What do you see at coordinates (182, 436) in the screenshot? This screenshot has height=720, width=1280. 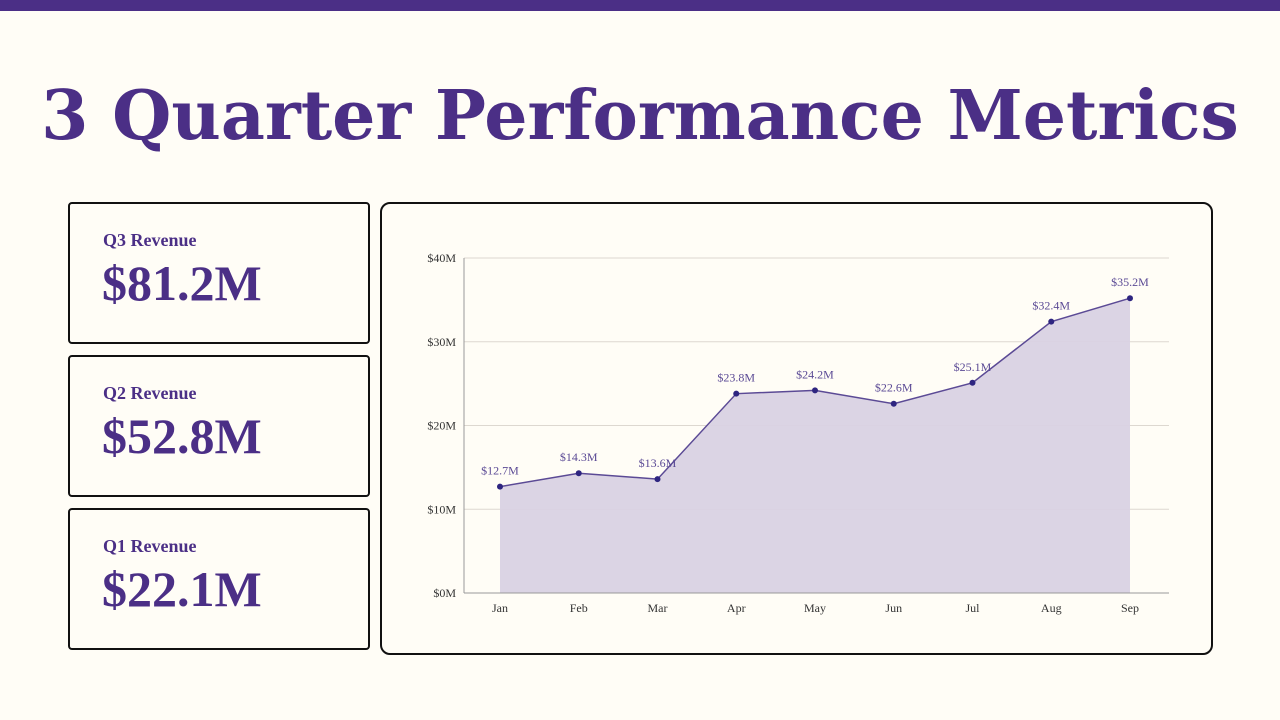 I see `kpi-value: $52.8M` at bounding box center [182, 436].